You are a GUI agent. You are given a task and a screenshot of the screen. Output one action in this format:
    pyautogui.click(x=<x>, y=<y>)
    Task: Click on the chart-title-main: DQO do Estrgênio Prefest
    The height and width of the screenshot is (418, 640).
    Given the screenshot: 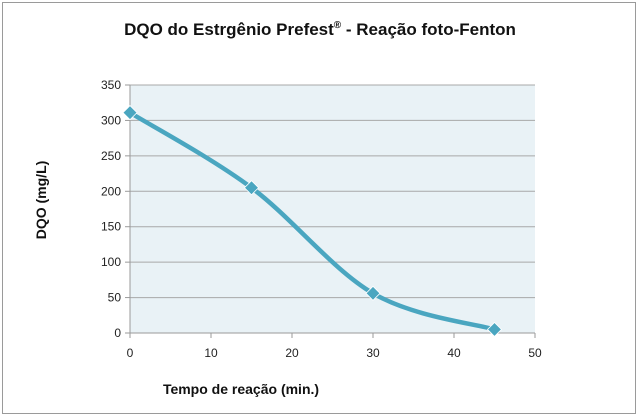 What is the action you would take?
    pyautogui.click(x=229, y=29)
    